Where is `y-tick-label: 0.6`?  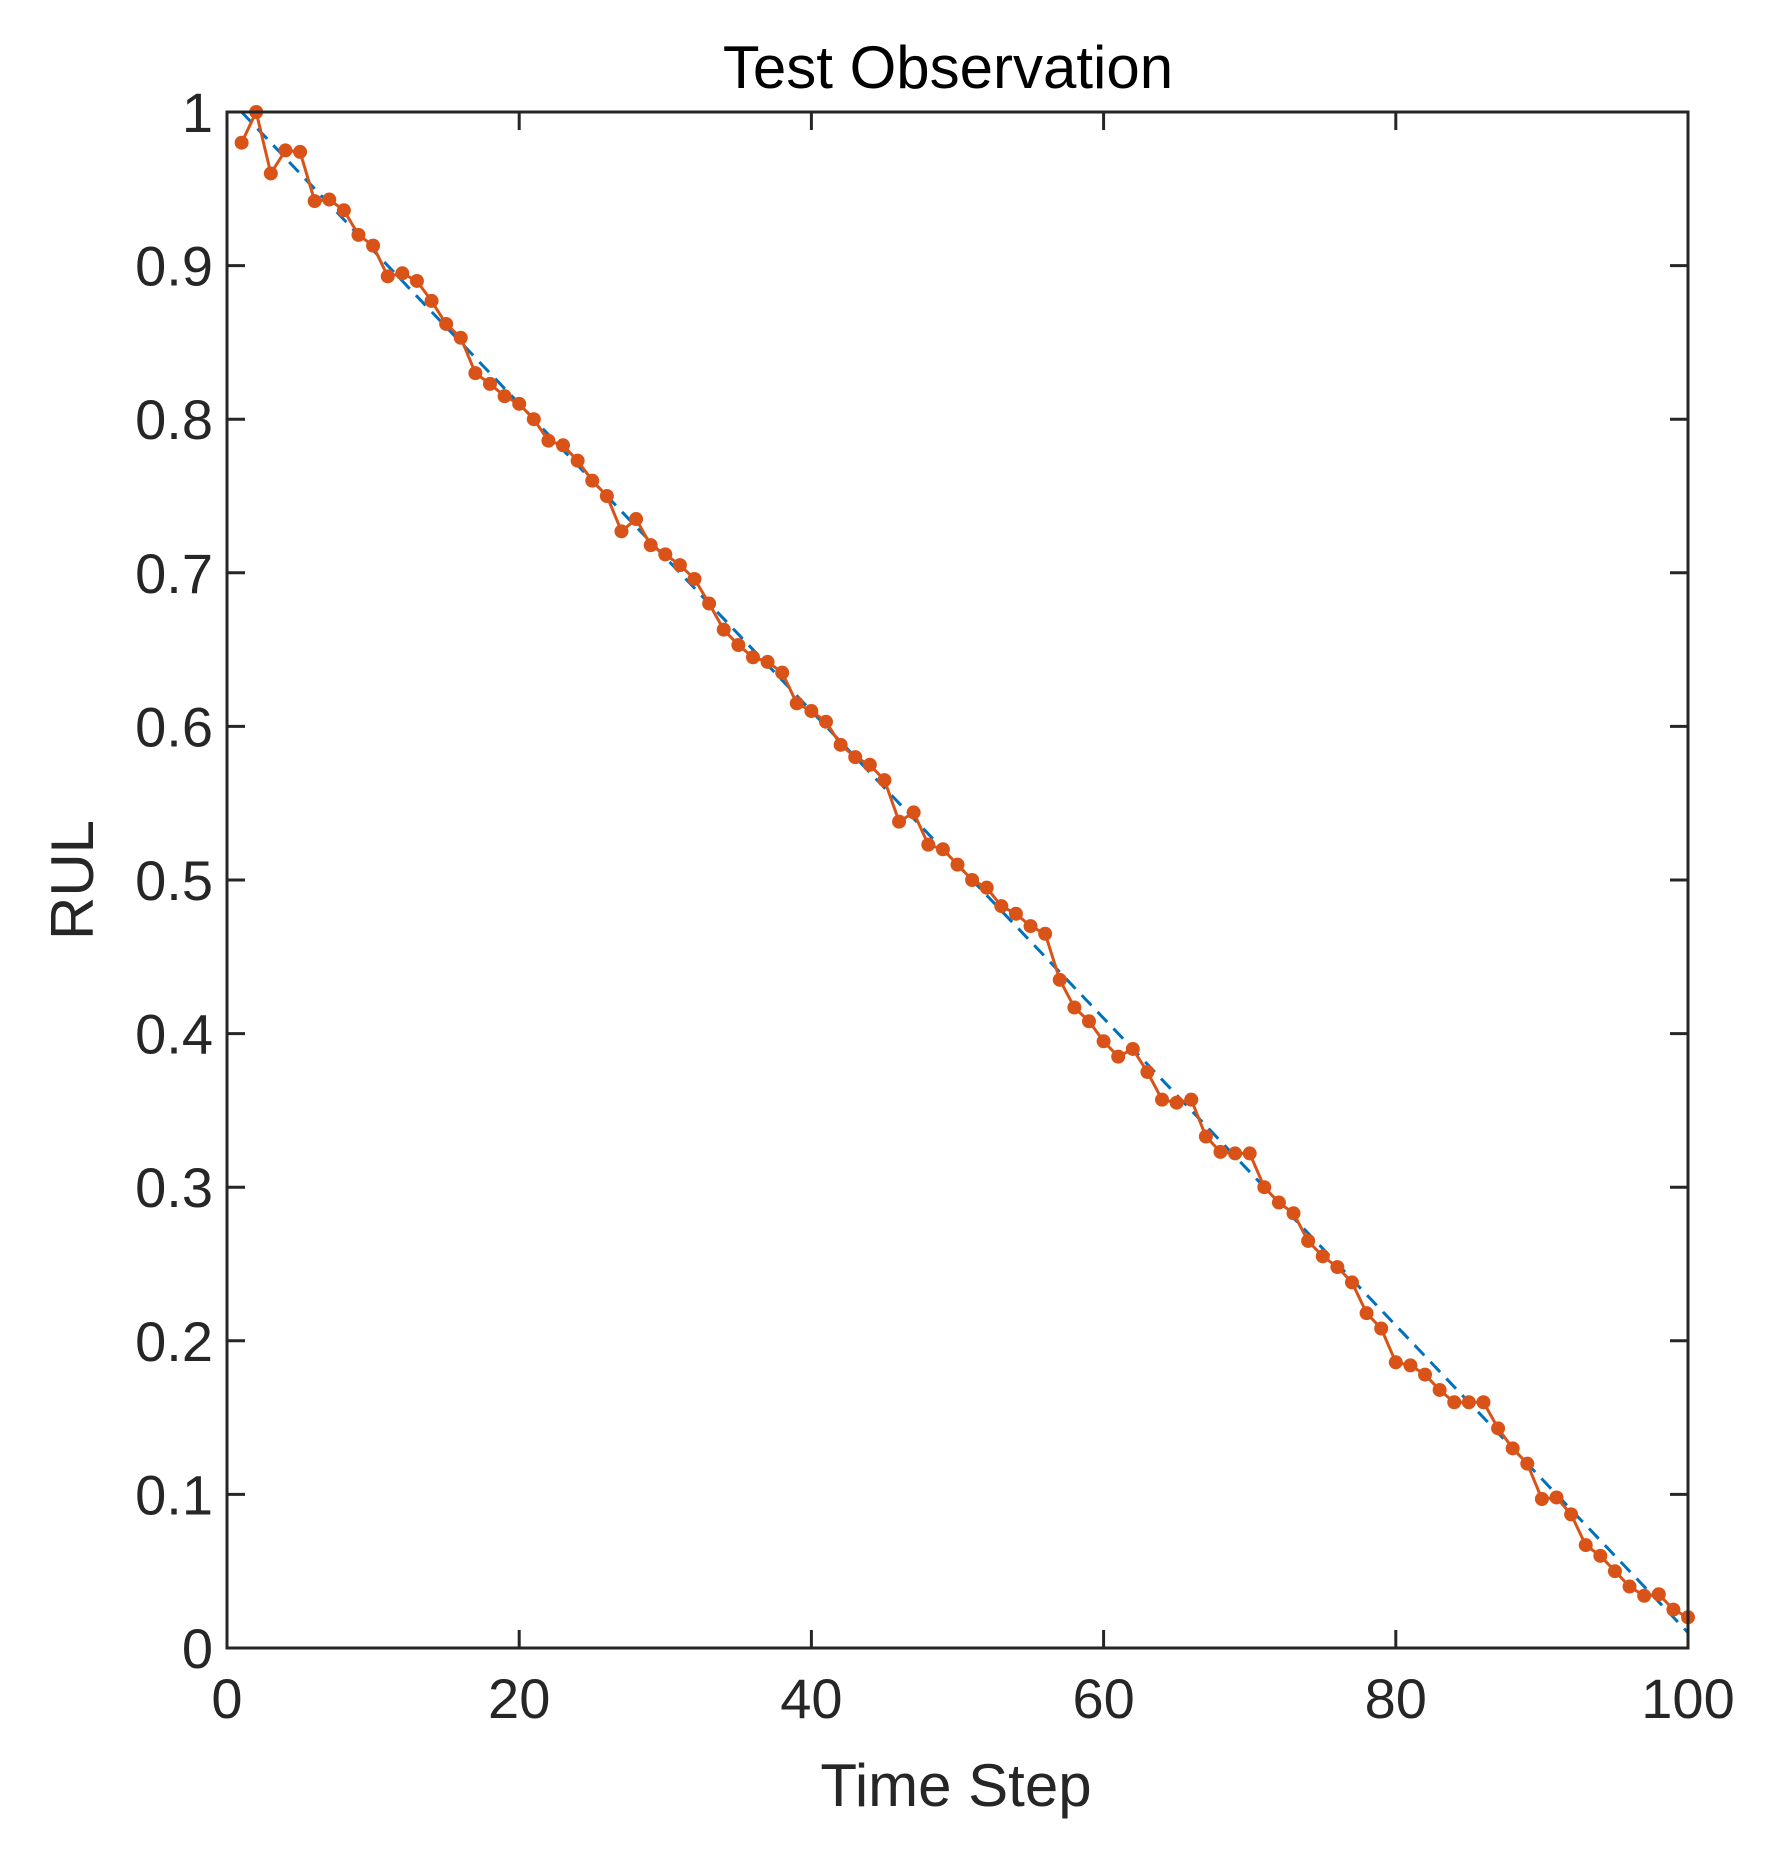 y-tick-label: 0.6 is located at coordinates (174, 726).